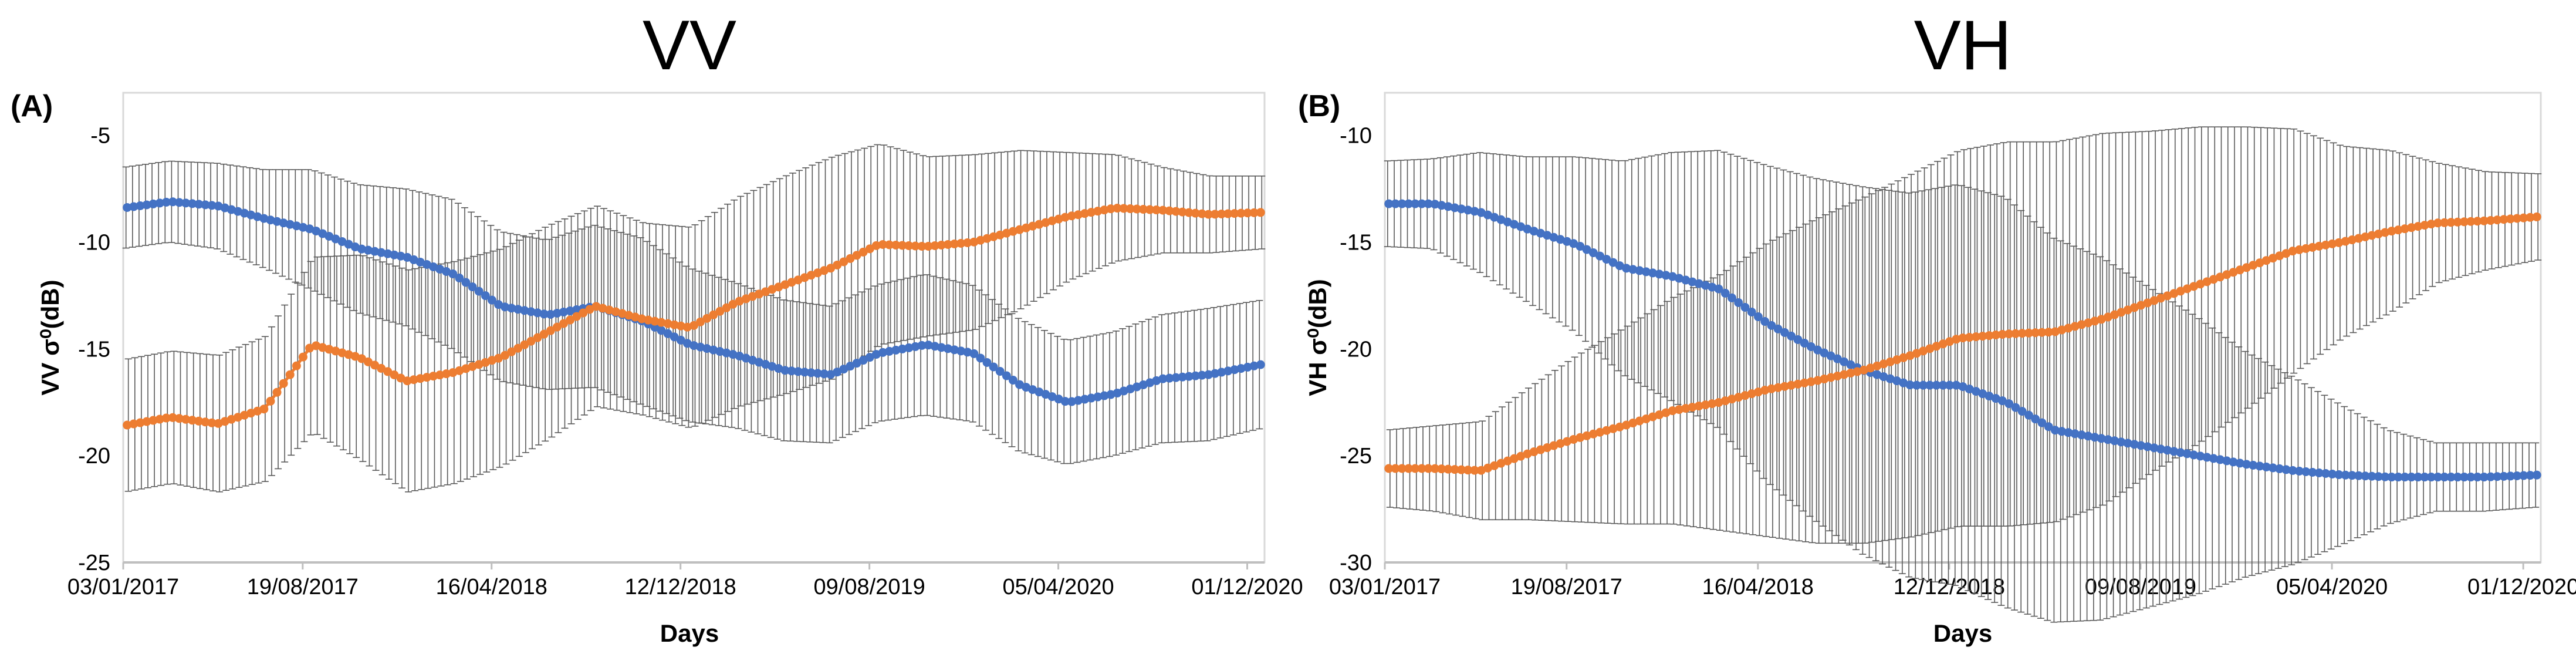 The height and width of the screenshot is (664, 2576). What do you see at coordinates (1356, 456) in the screenshot?
I see `panel-b-y-tick-label: -25` at bounding box center [1356, 456].